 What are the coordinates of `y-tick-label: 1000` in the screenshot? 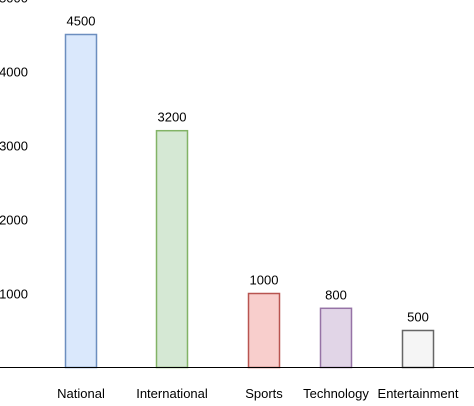 It's located at (14, 294).